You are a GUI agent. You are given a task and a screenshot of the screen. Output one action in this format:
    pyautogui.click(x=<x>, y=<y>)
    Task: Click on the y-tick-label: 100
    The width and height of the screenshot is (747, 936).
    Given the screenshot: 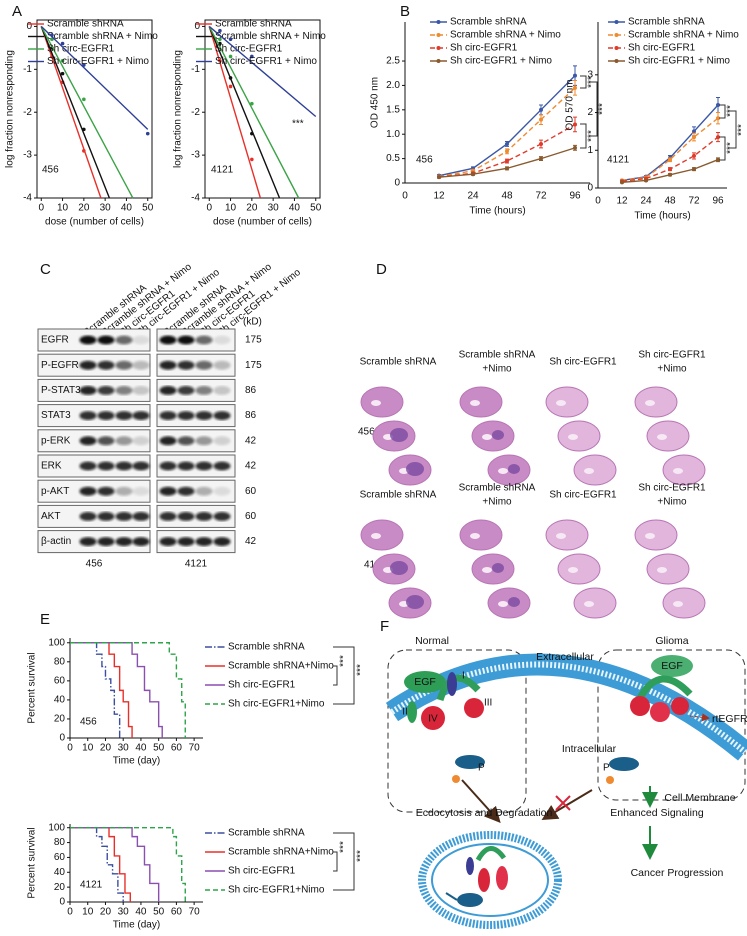 What is the action you would take?
    pyautogui.click(x=56, y=827)
    